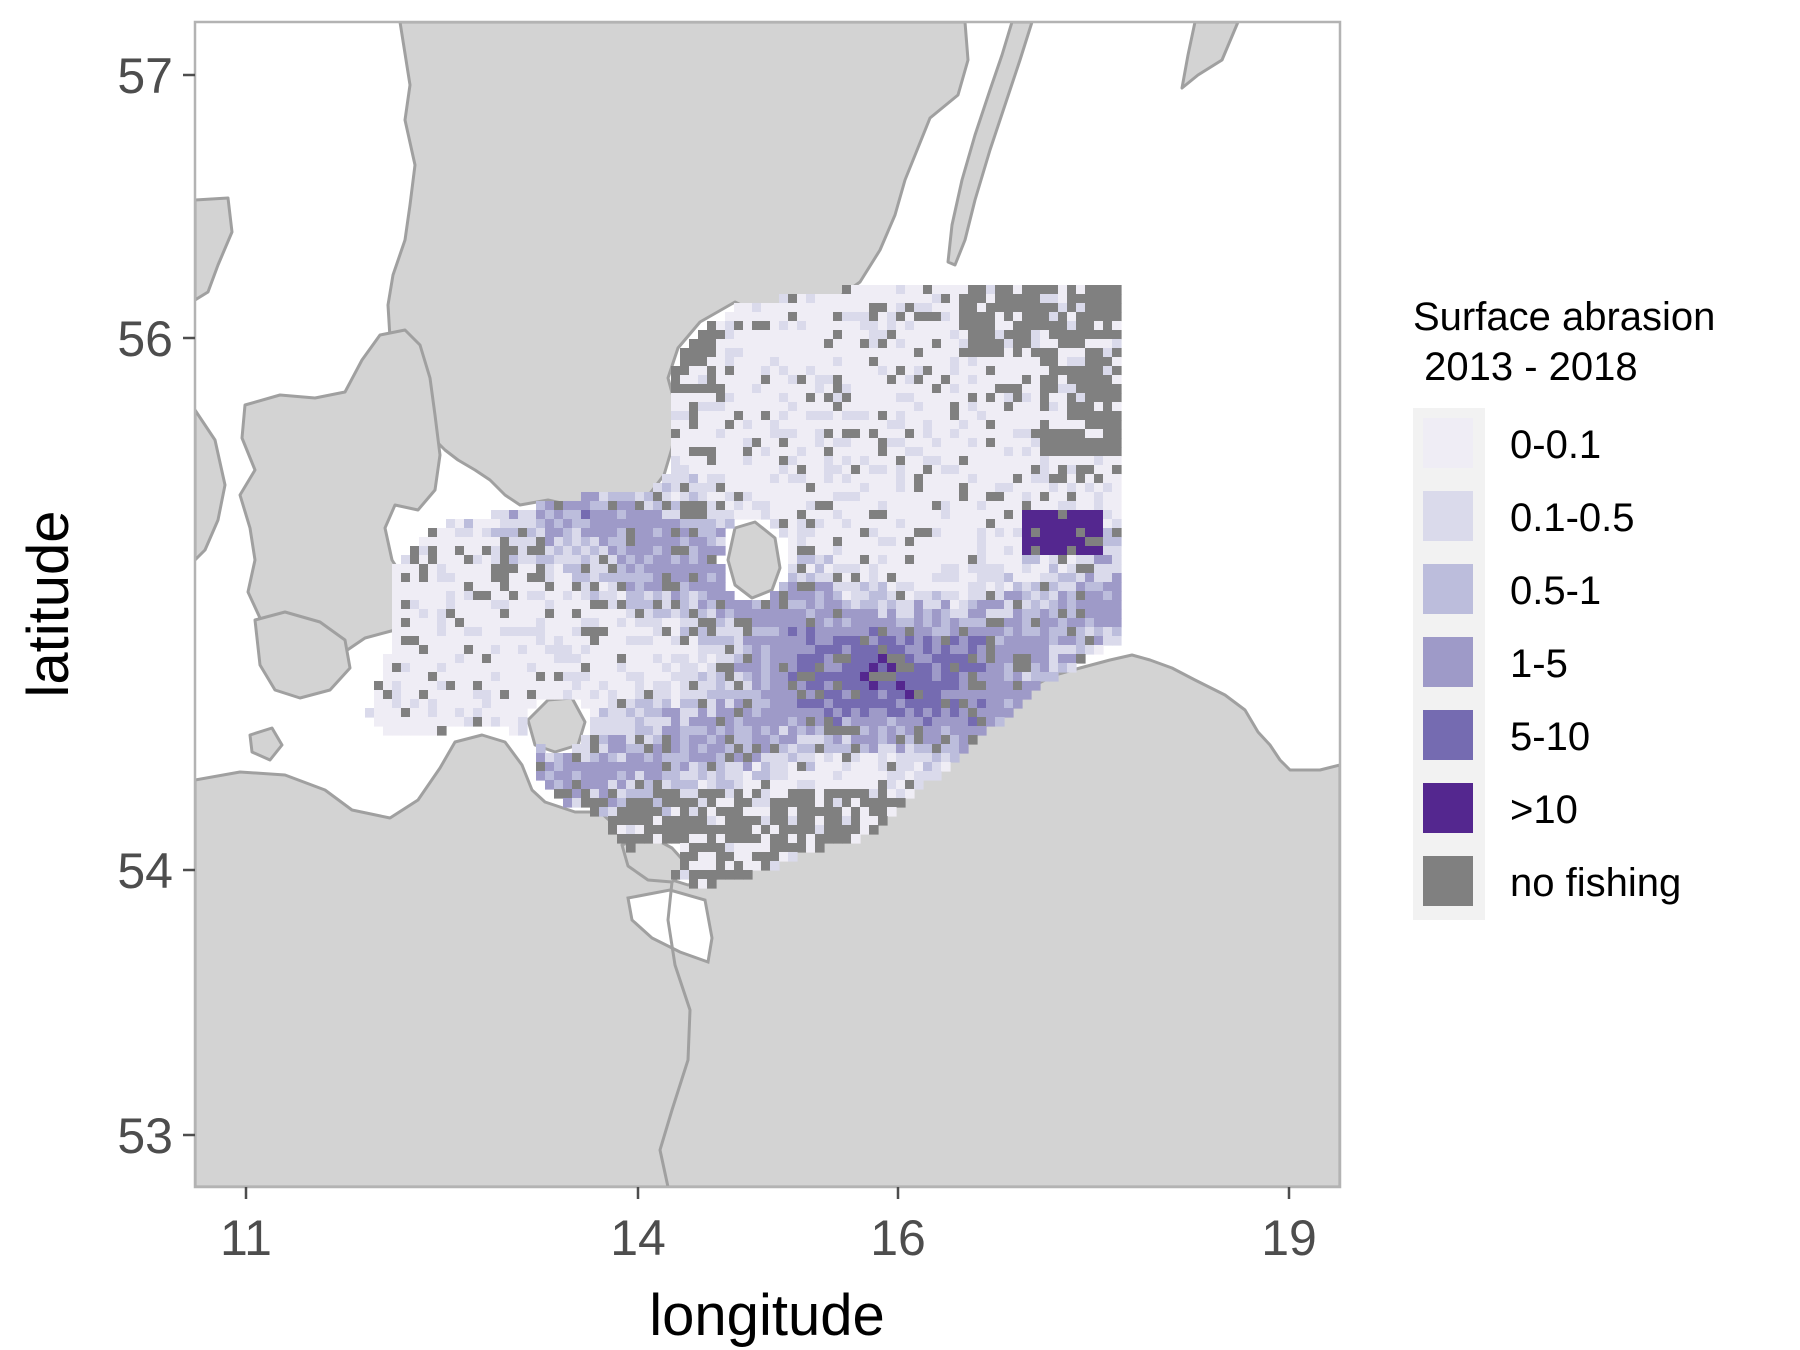 Image resolution: width=1800 pixels, height=1350 pixels. What do you see at coordinates (1448, 516) in the screenshot?
I see `legend-swatch` at bounding box center [1448, 516].